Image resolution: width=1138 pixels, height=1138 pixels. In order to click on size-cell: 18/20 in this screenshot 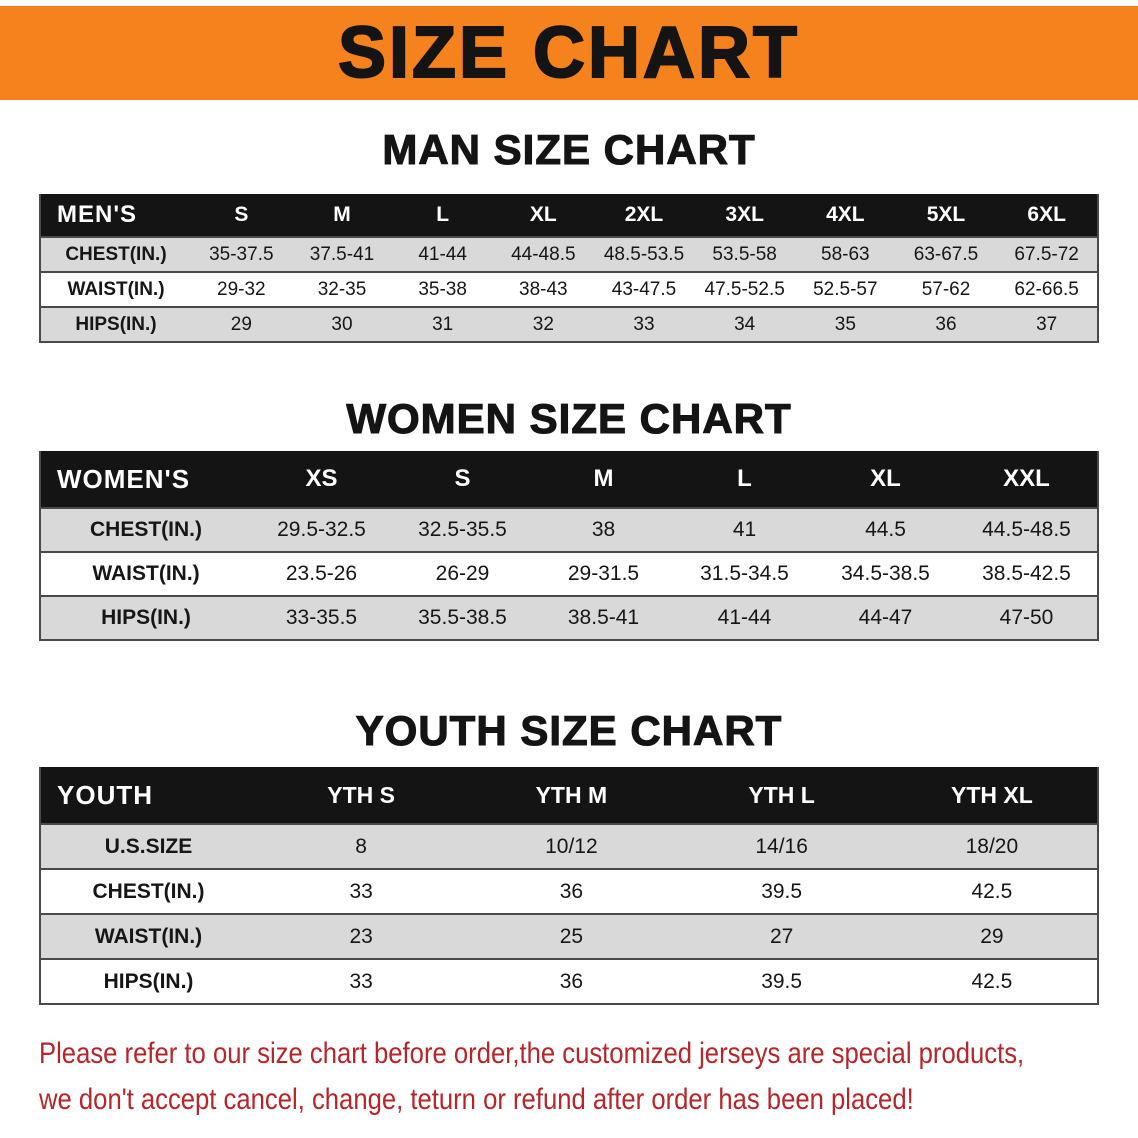, I will do `click(992, 846)`.